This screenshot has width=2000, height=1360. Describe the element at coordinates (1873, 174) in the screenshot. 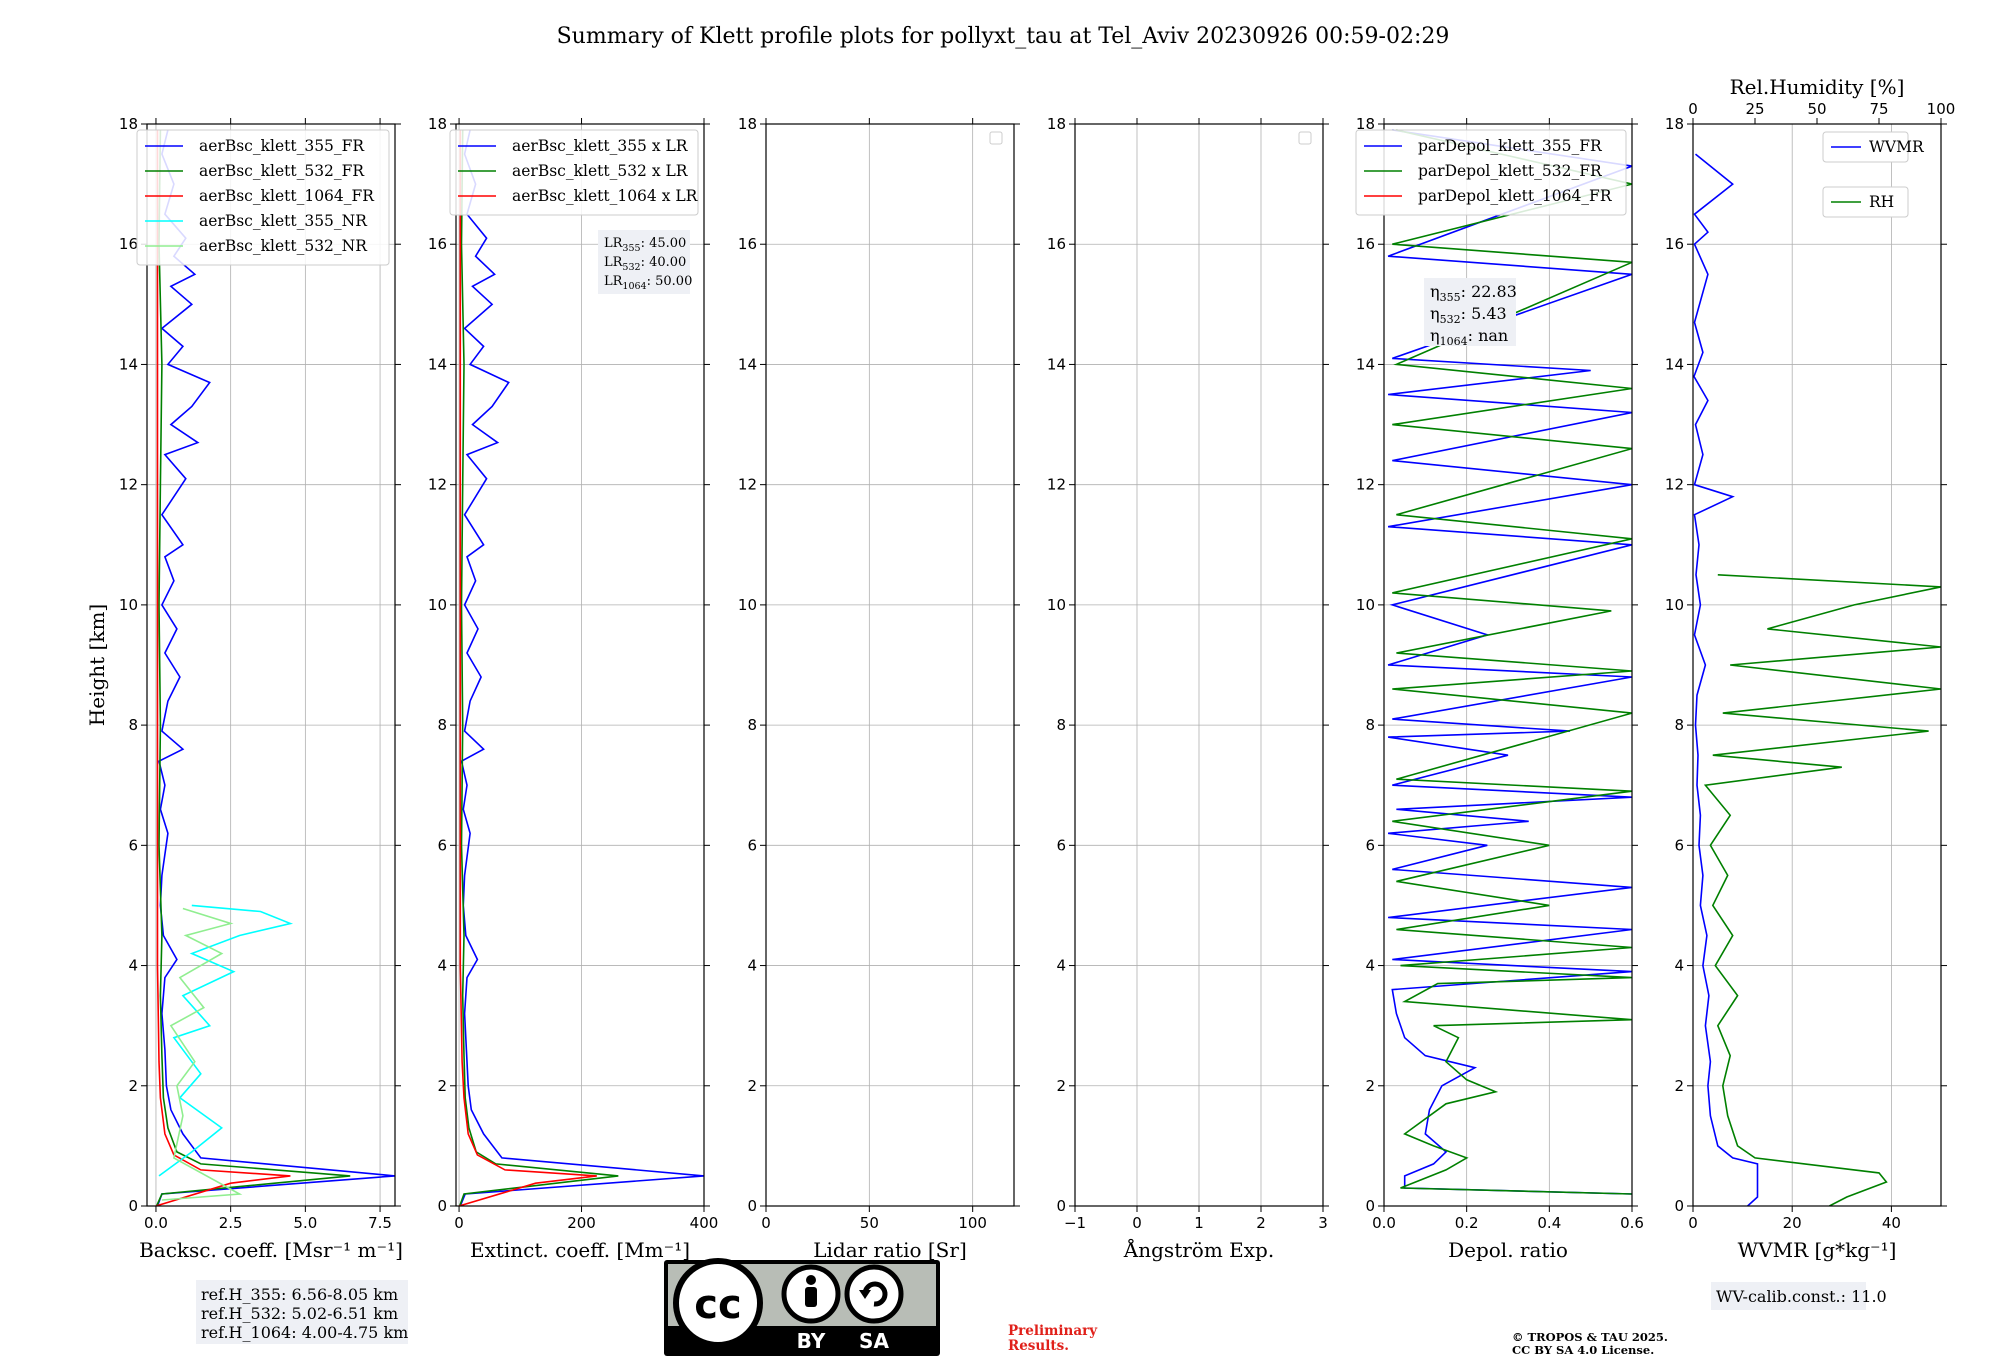

I see `legend: WVMR RH` at that location.